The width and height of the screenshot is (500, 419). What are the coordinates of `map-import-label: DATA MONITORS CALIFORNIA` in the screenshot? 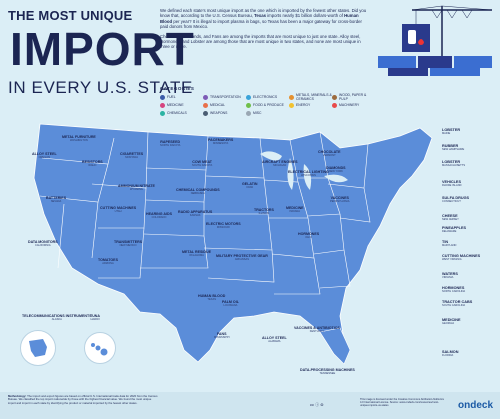 It's located at (43, 244).